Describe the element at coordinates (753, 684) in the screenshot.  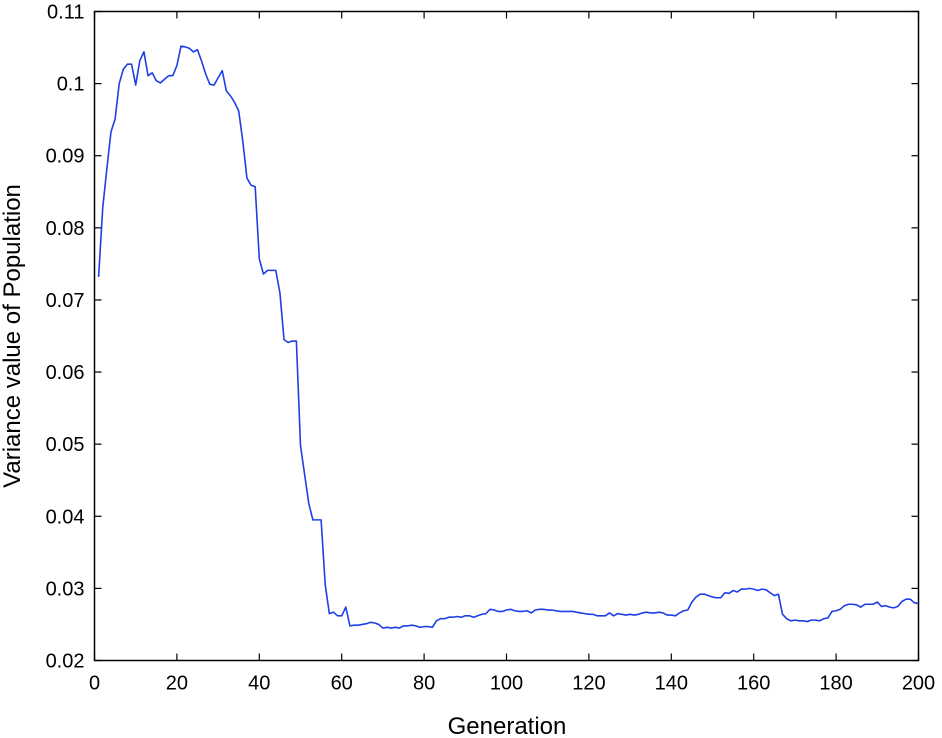
I see `x-tick-label: 160` at that location.